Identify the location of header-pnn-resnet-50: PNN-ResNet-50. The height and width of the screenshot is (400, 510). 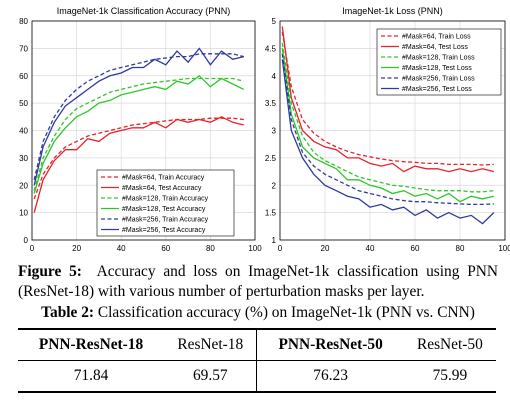
(330, 344).